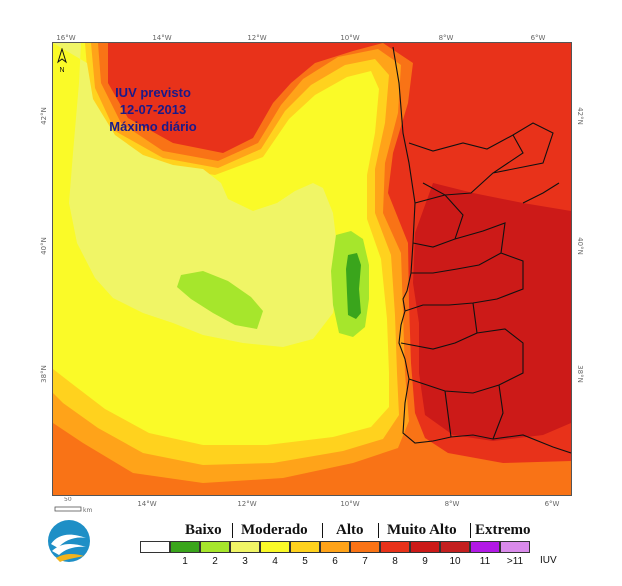 This screenshot has width=622, height=586. I want to click on latitude-label-left: 38°N, so click(44, 374).